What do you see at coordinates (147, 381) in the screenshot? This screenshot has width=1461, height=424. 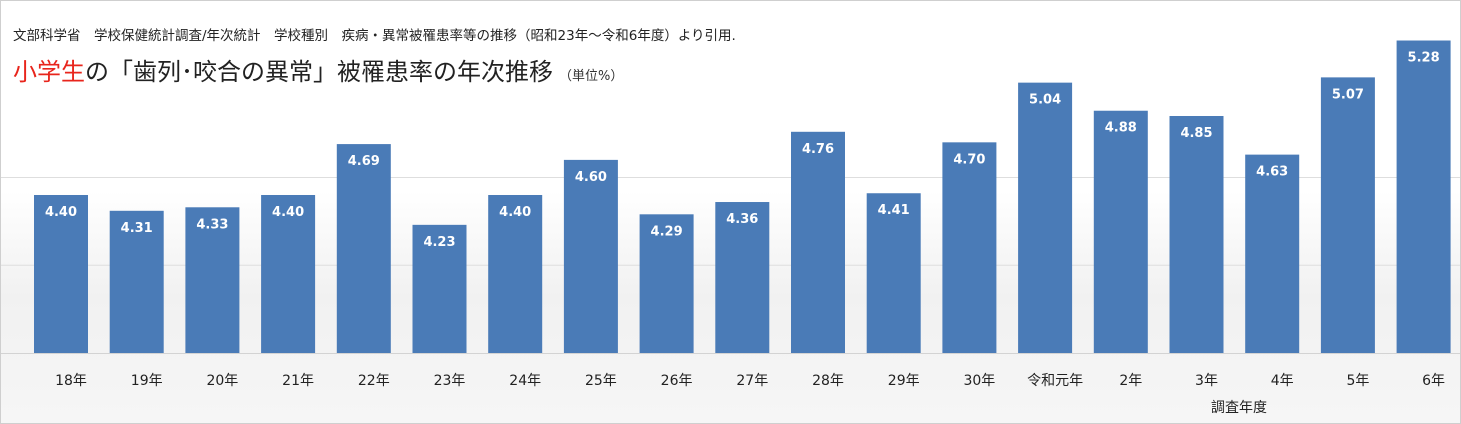 I see `x-tick-label: 19年` at bounding box center [147, 381].